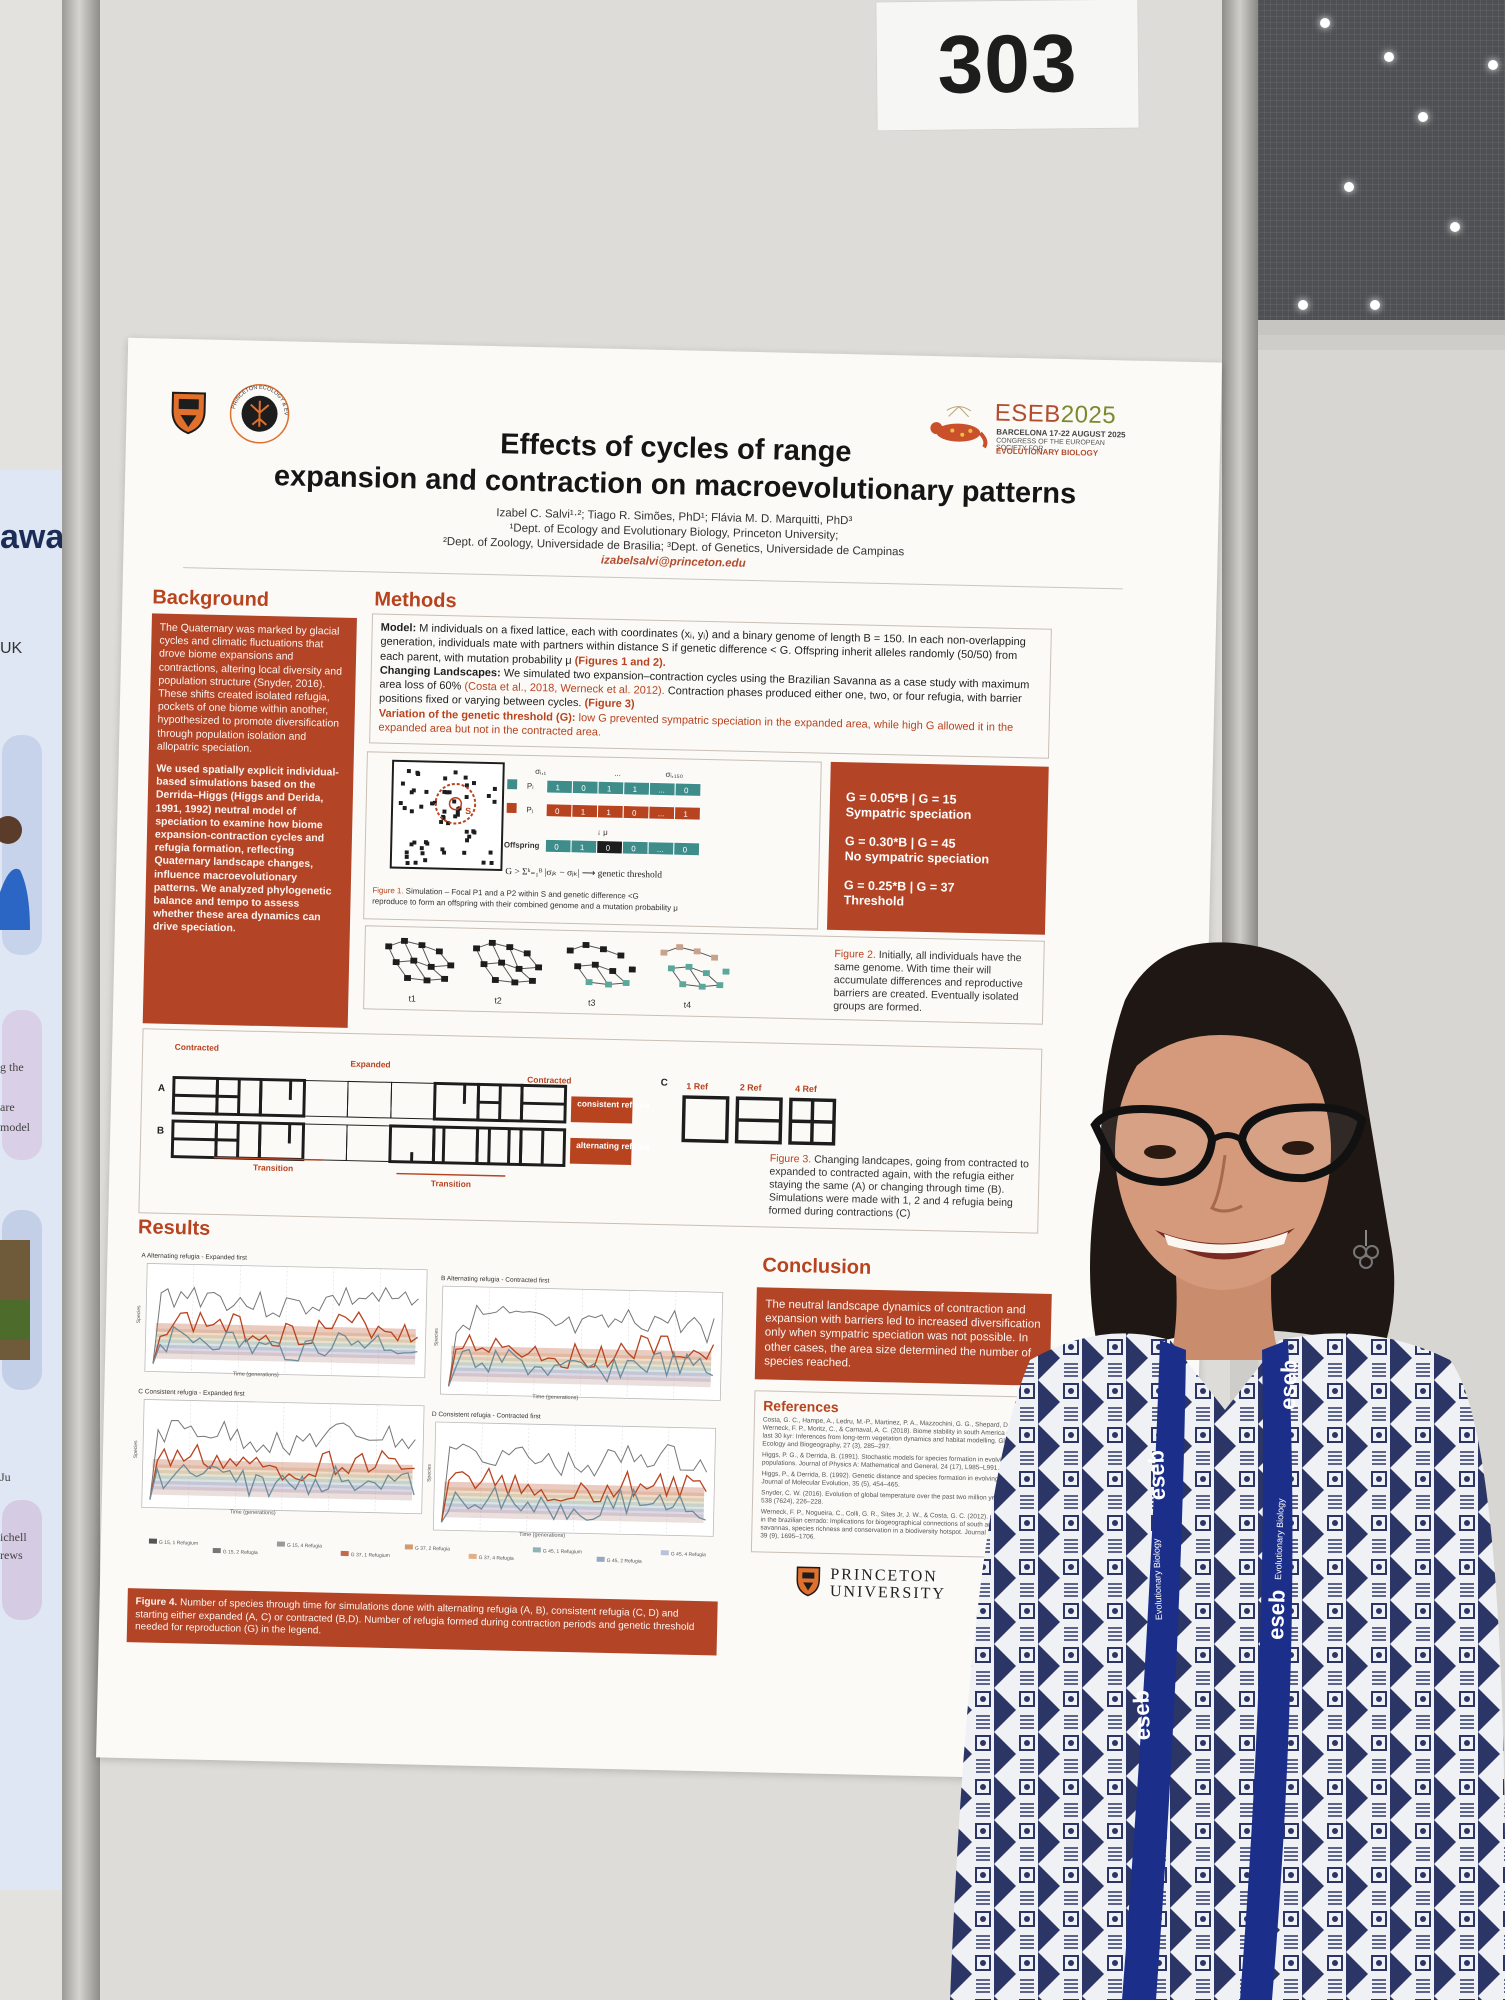 This screenshot has width=1505, height=2000. Describe the element at coordinates (1288, 1384) in the screenshot. I see `lanyard-brand: eseb` at that location.